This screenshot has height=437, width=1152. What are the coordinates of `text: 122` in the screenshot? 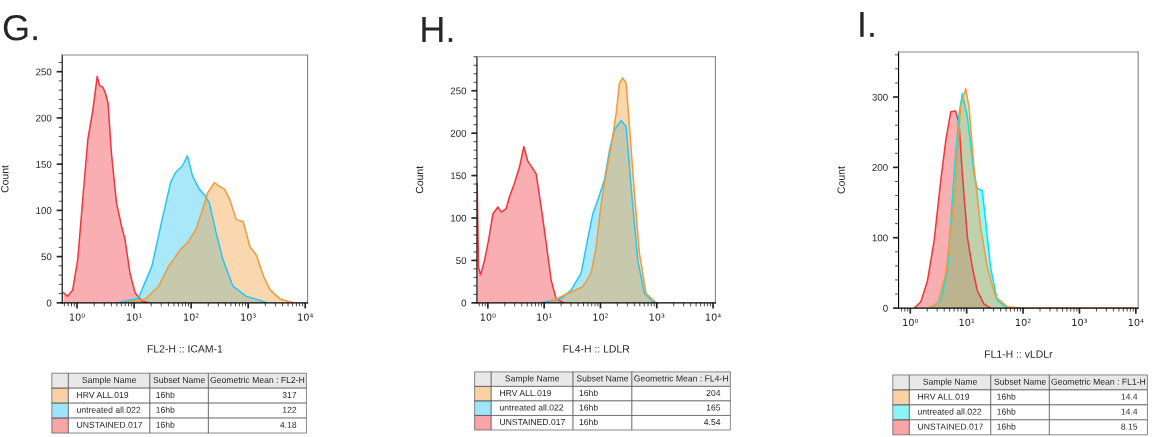 It's located at (289, 409).